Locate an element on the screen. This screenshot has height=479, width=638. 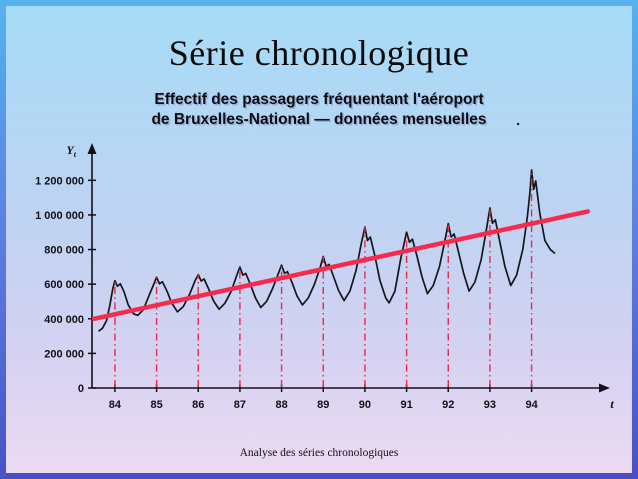
x-tick-label: 94 is located at coordinates (531, 405).